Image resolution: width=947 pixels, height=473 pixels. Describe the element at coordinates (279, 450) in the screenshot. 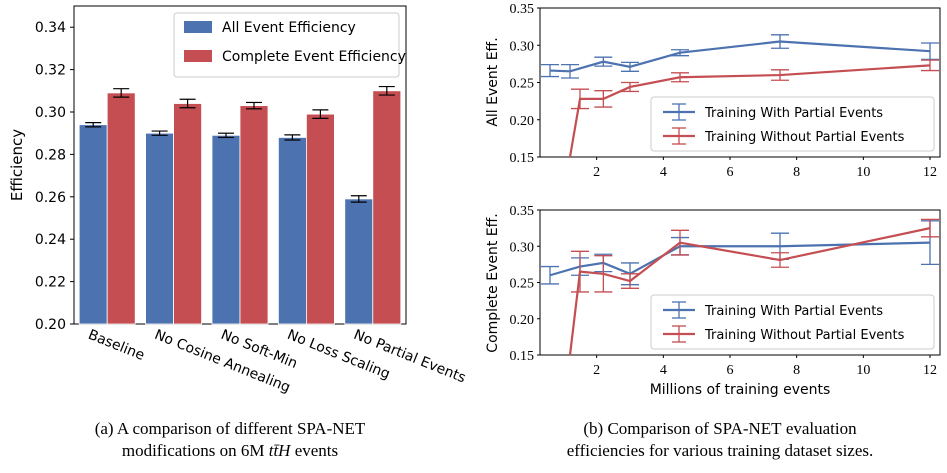

I see `caption-a-math: tt̄H` at that location.